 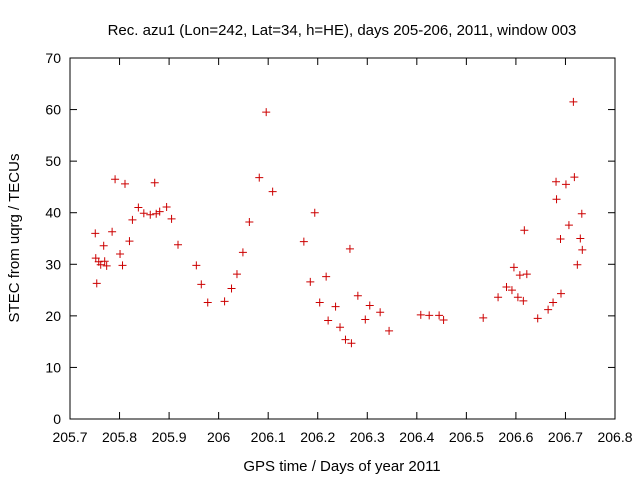 I want to click on y-tick-labels: 0 10 20 30 40 50 60 70, so click(x=53, y=238).